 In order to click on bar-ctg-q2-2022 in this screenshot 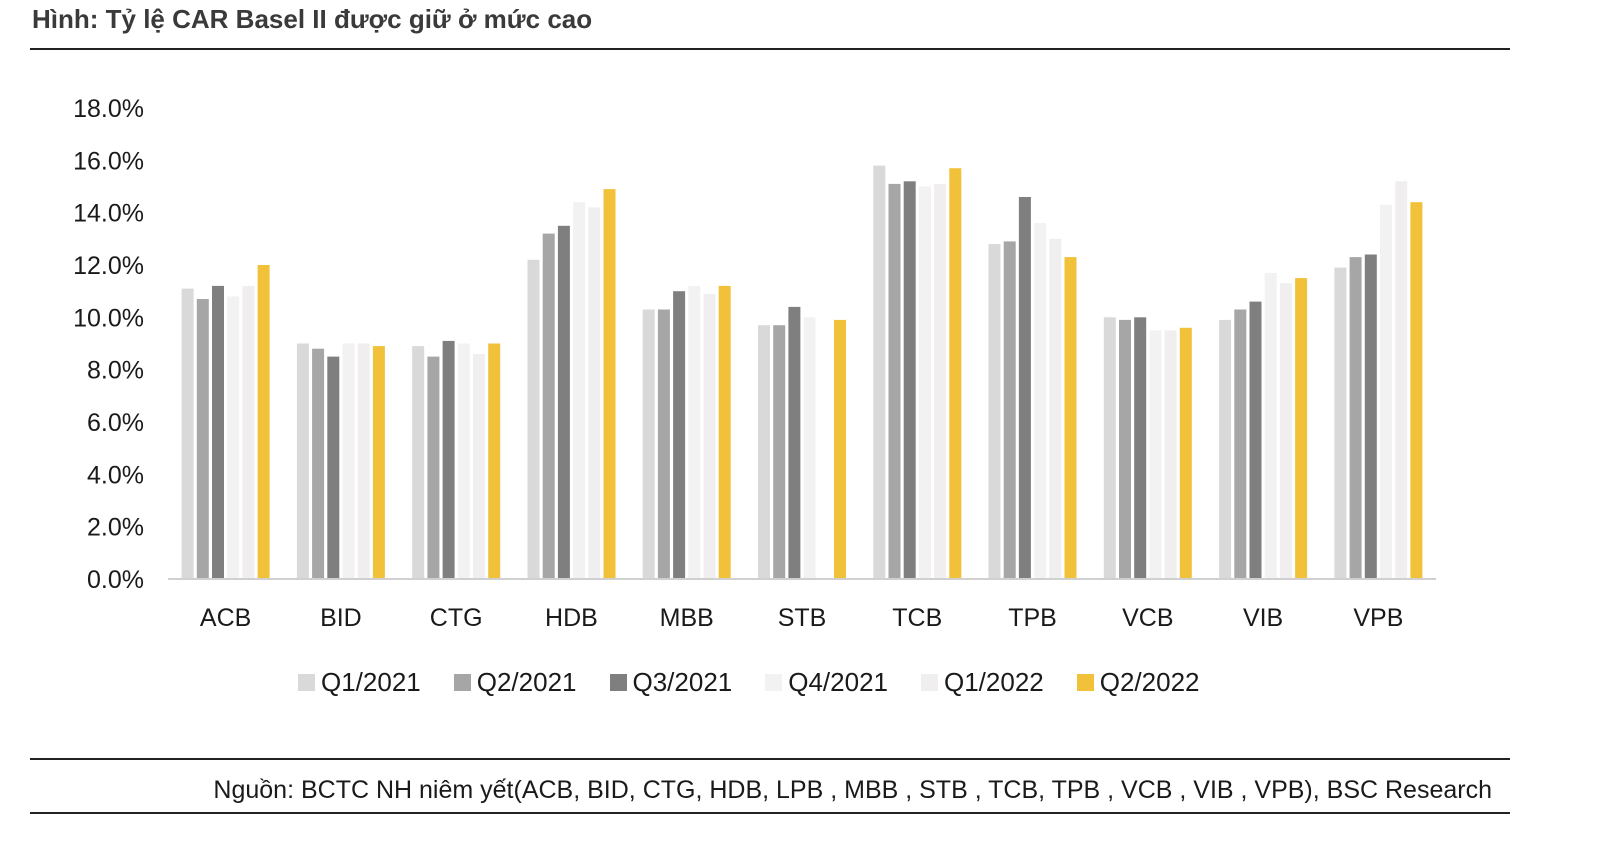, I will do `click(494, 461)`.